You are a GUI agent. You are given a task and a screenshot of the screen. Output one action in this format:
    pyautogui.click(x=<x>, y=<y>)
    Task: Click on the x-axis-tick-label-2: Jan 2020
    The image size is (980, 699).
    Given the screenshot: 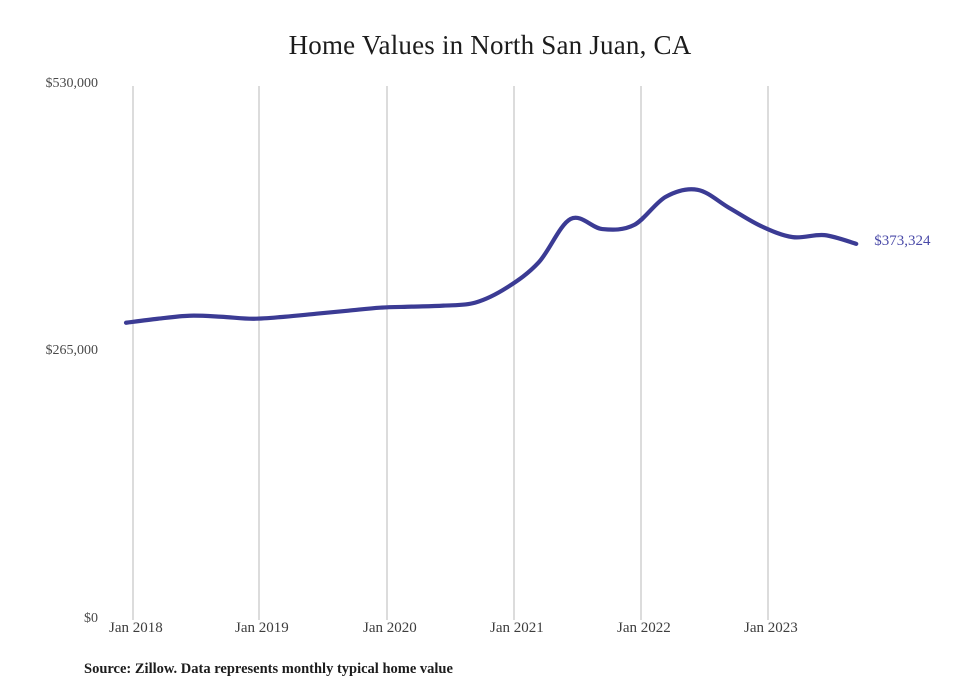 What is the action you would take?
    pyautogui.click(x=390, y=628)
    